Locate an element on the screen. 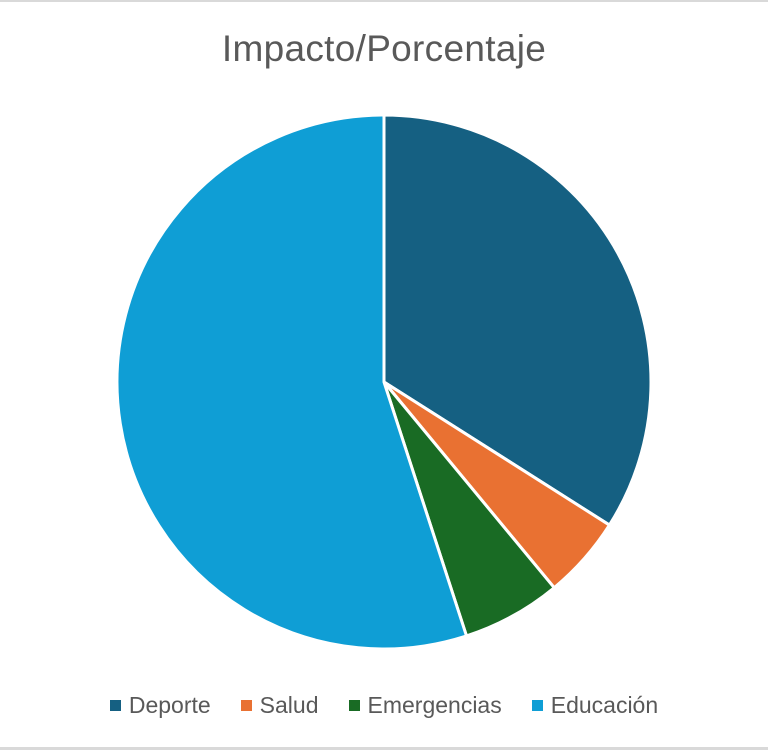 The width and height of the screenshot is (768, 752). legend-item-emergencias: Emergencias is located at coordinates (425, 705).